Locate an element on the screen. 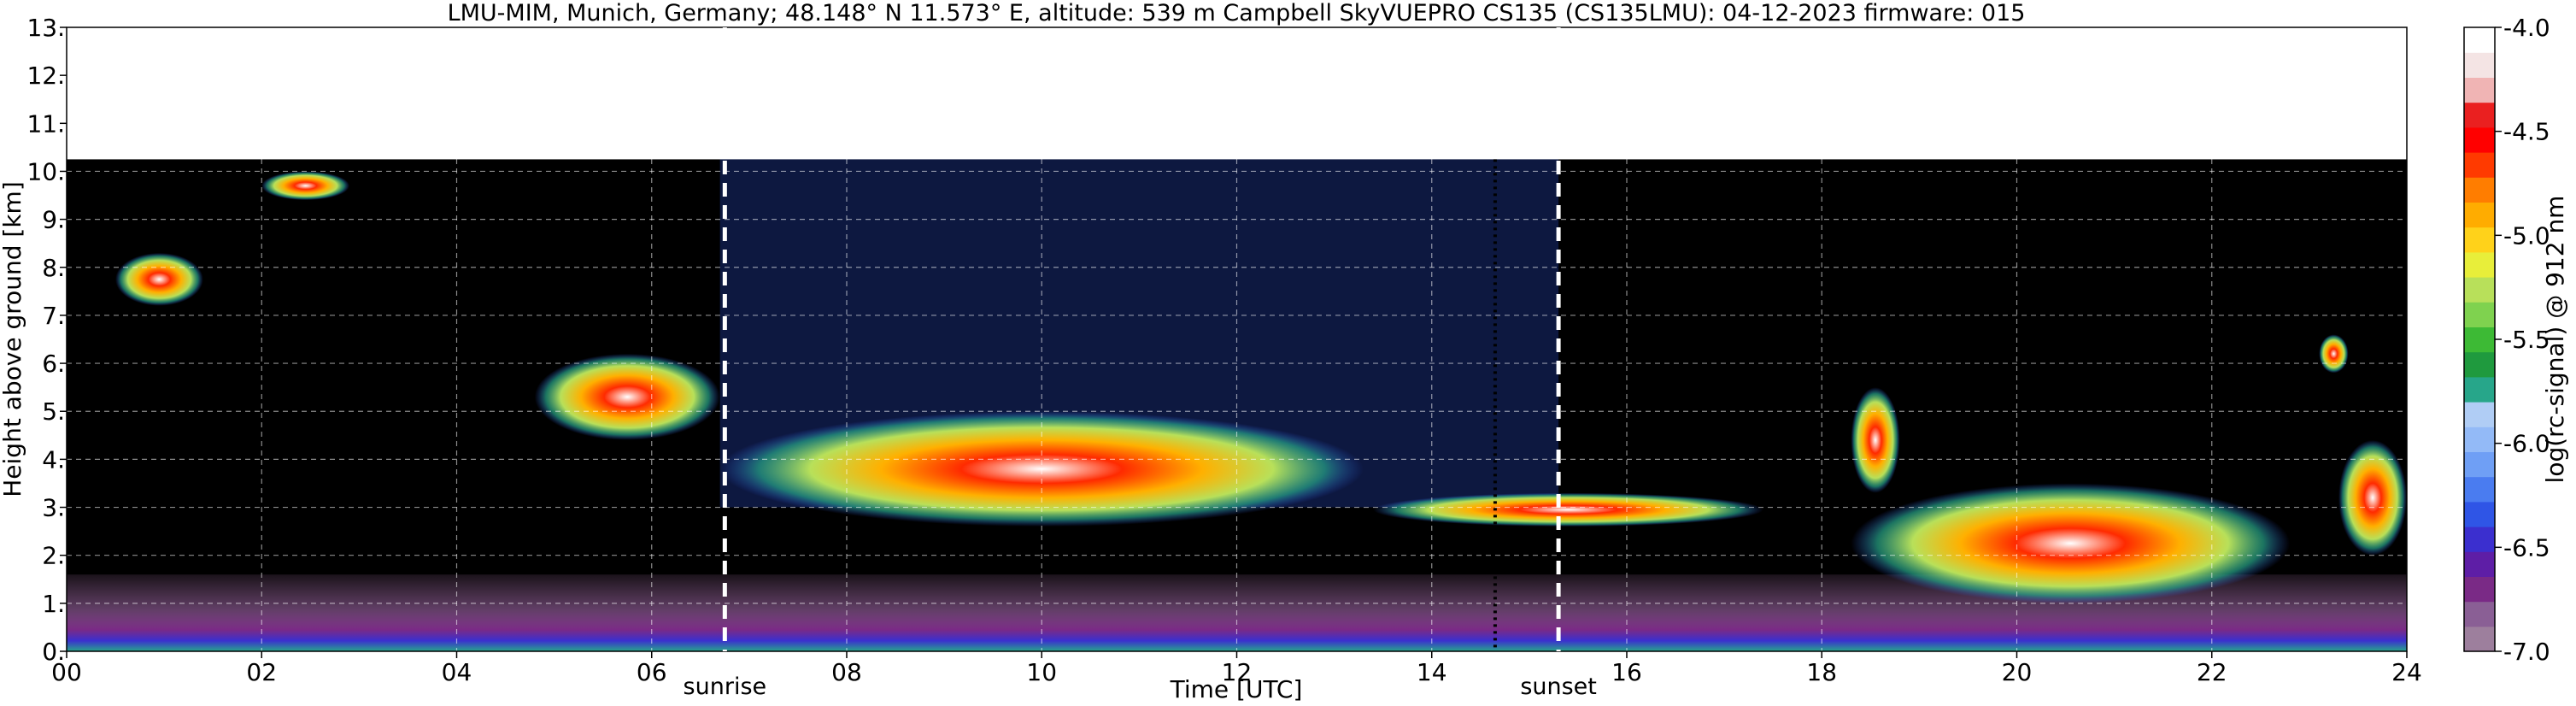 The width and height of the screenshot is (2576, 706). x-tick-label: 24 is located at coordinates (2406, 672).